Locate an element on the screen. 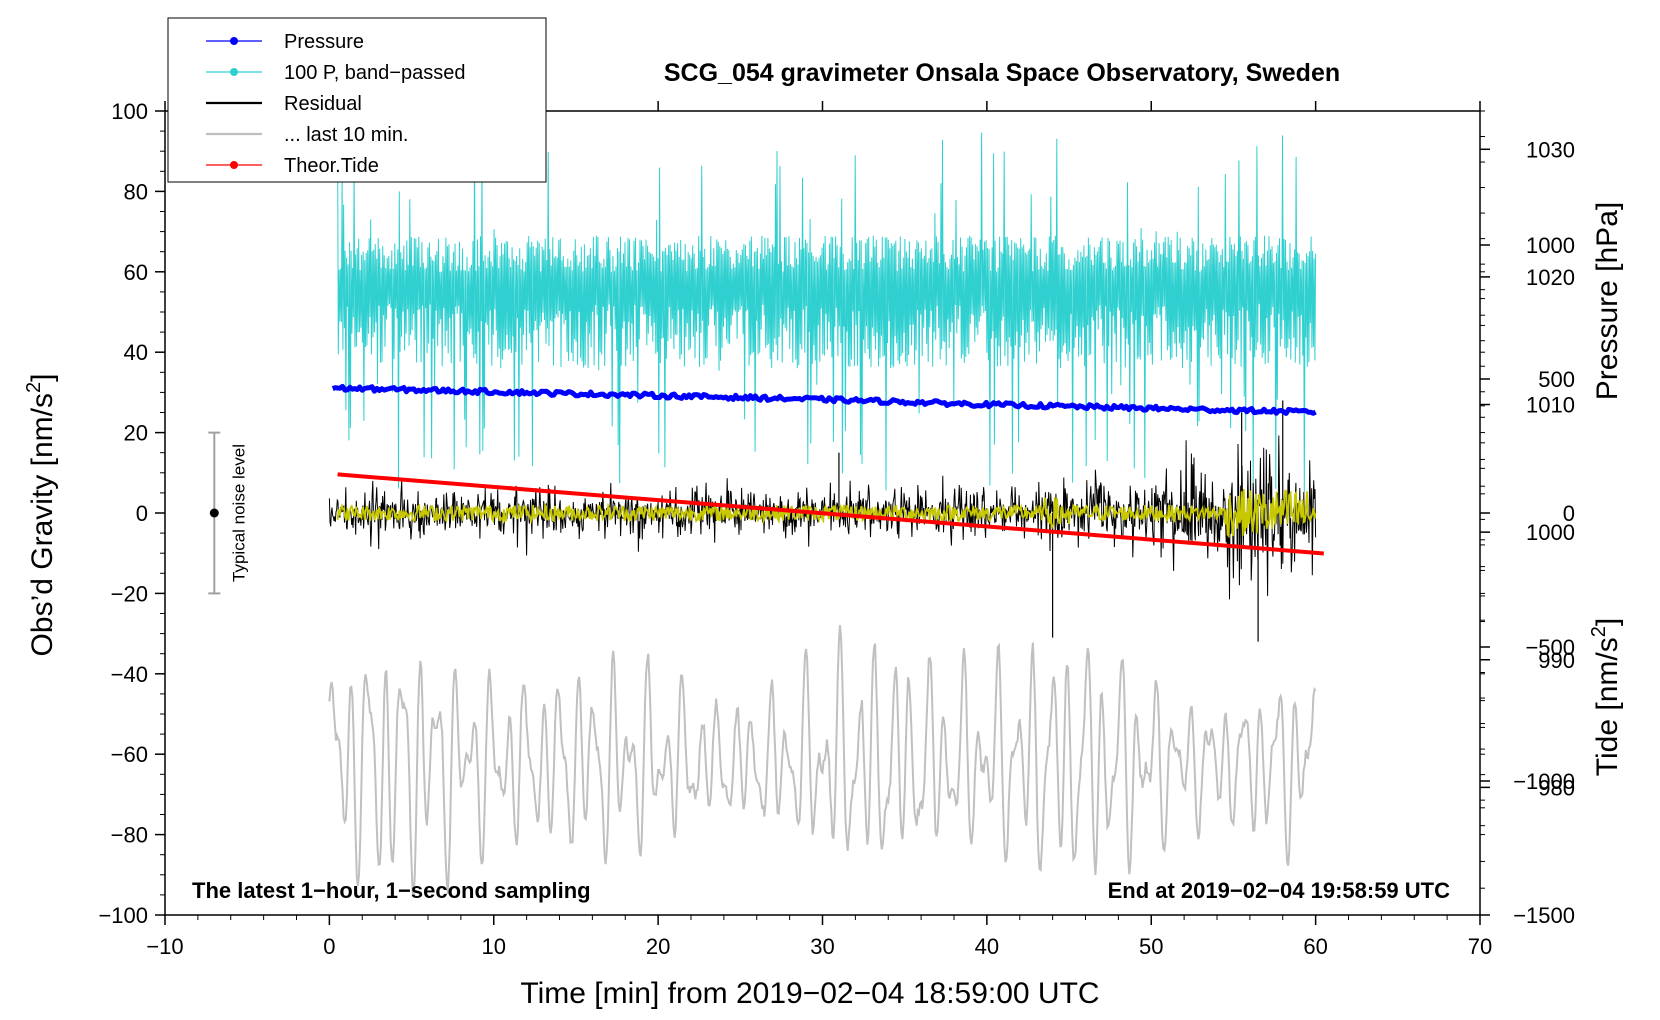 The width and height of the screenshot is (1660, 1020). x-tick-label: 40 is located at coordinates (987, 946).